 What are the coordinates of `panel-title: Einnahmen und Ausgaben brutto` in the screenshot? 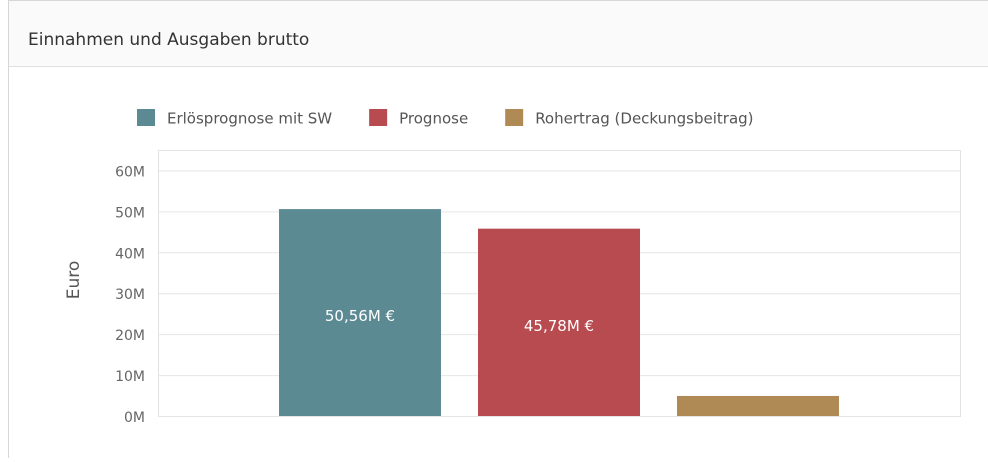 It's located at (168, 40).